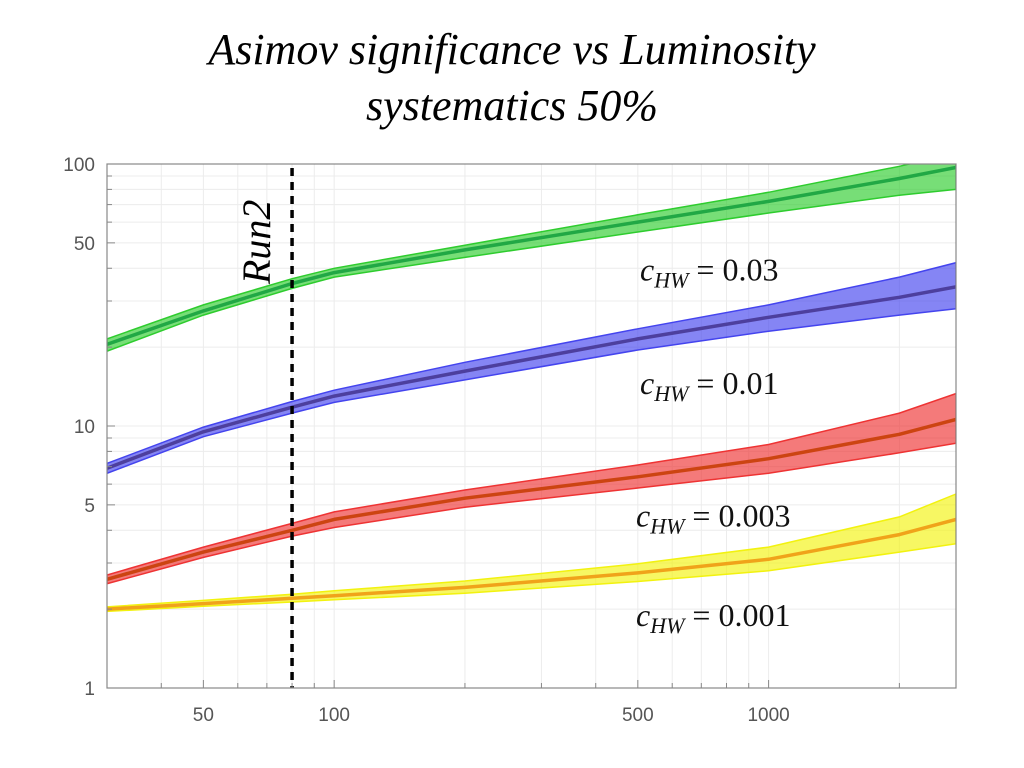 This screenshot has width=1024, height=768. What do you see at coordinates (84, 427) in the screenshot?
I see `y-tick-label: 10` at bounding box center [84, 427].